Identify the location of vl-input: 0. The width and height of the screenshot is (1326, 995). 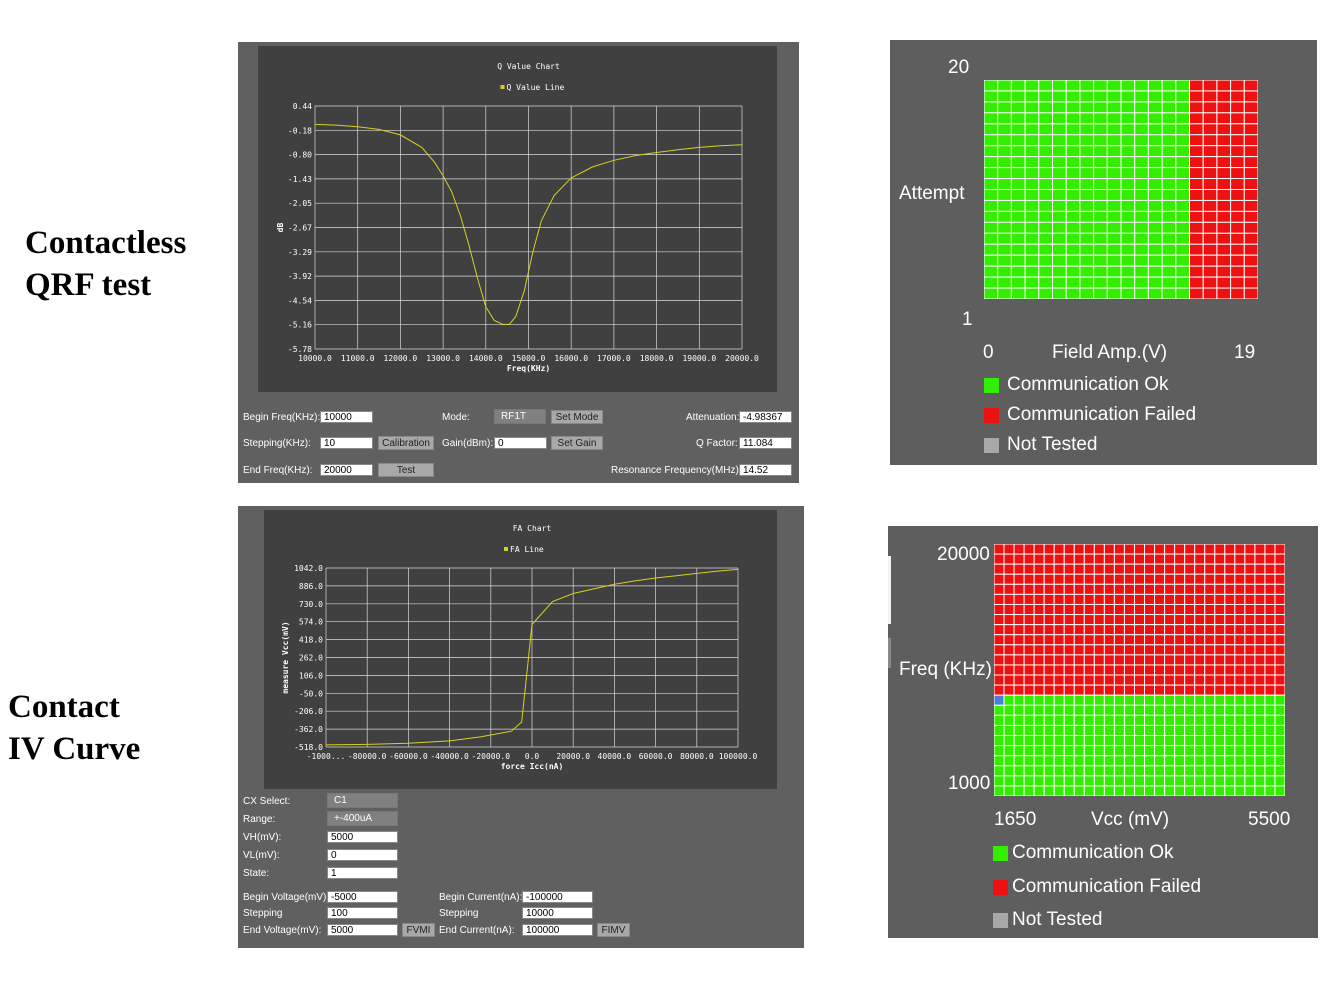
(362, 855).